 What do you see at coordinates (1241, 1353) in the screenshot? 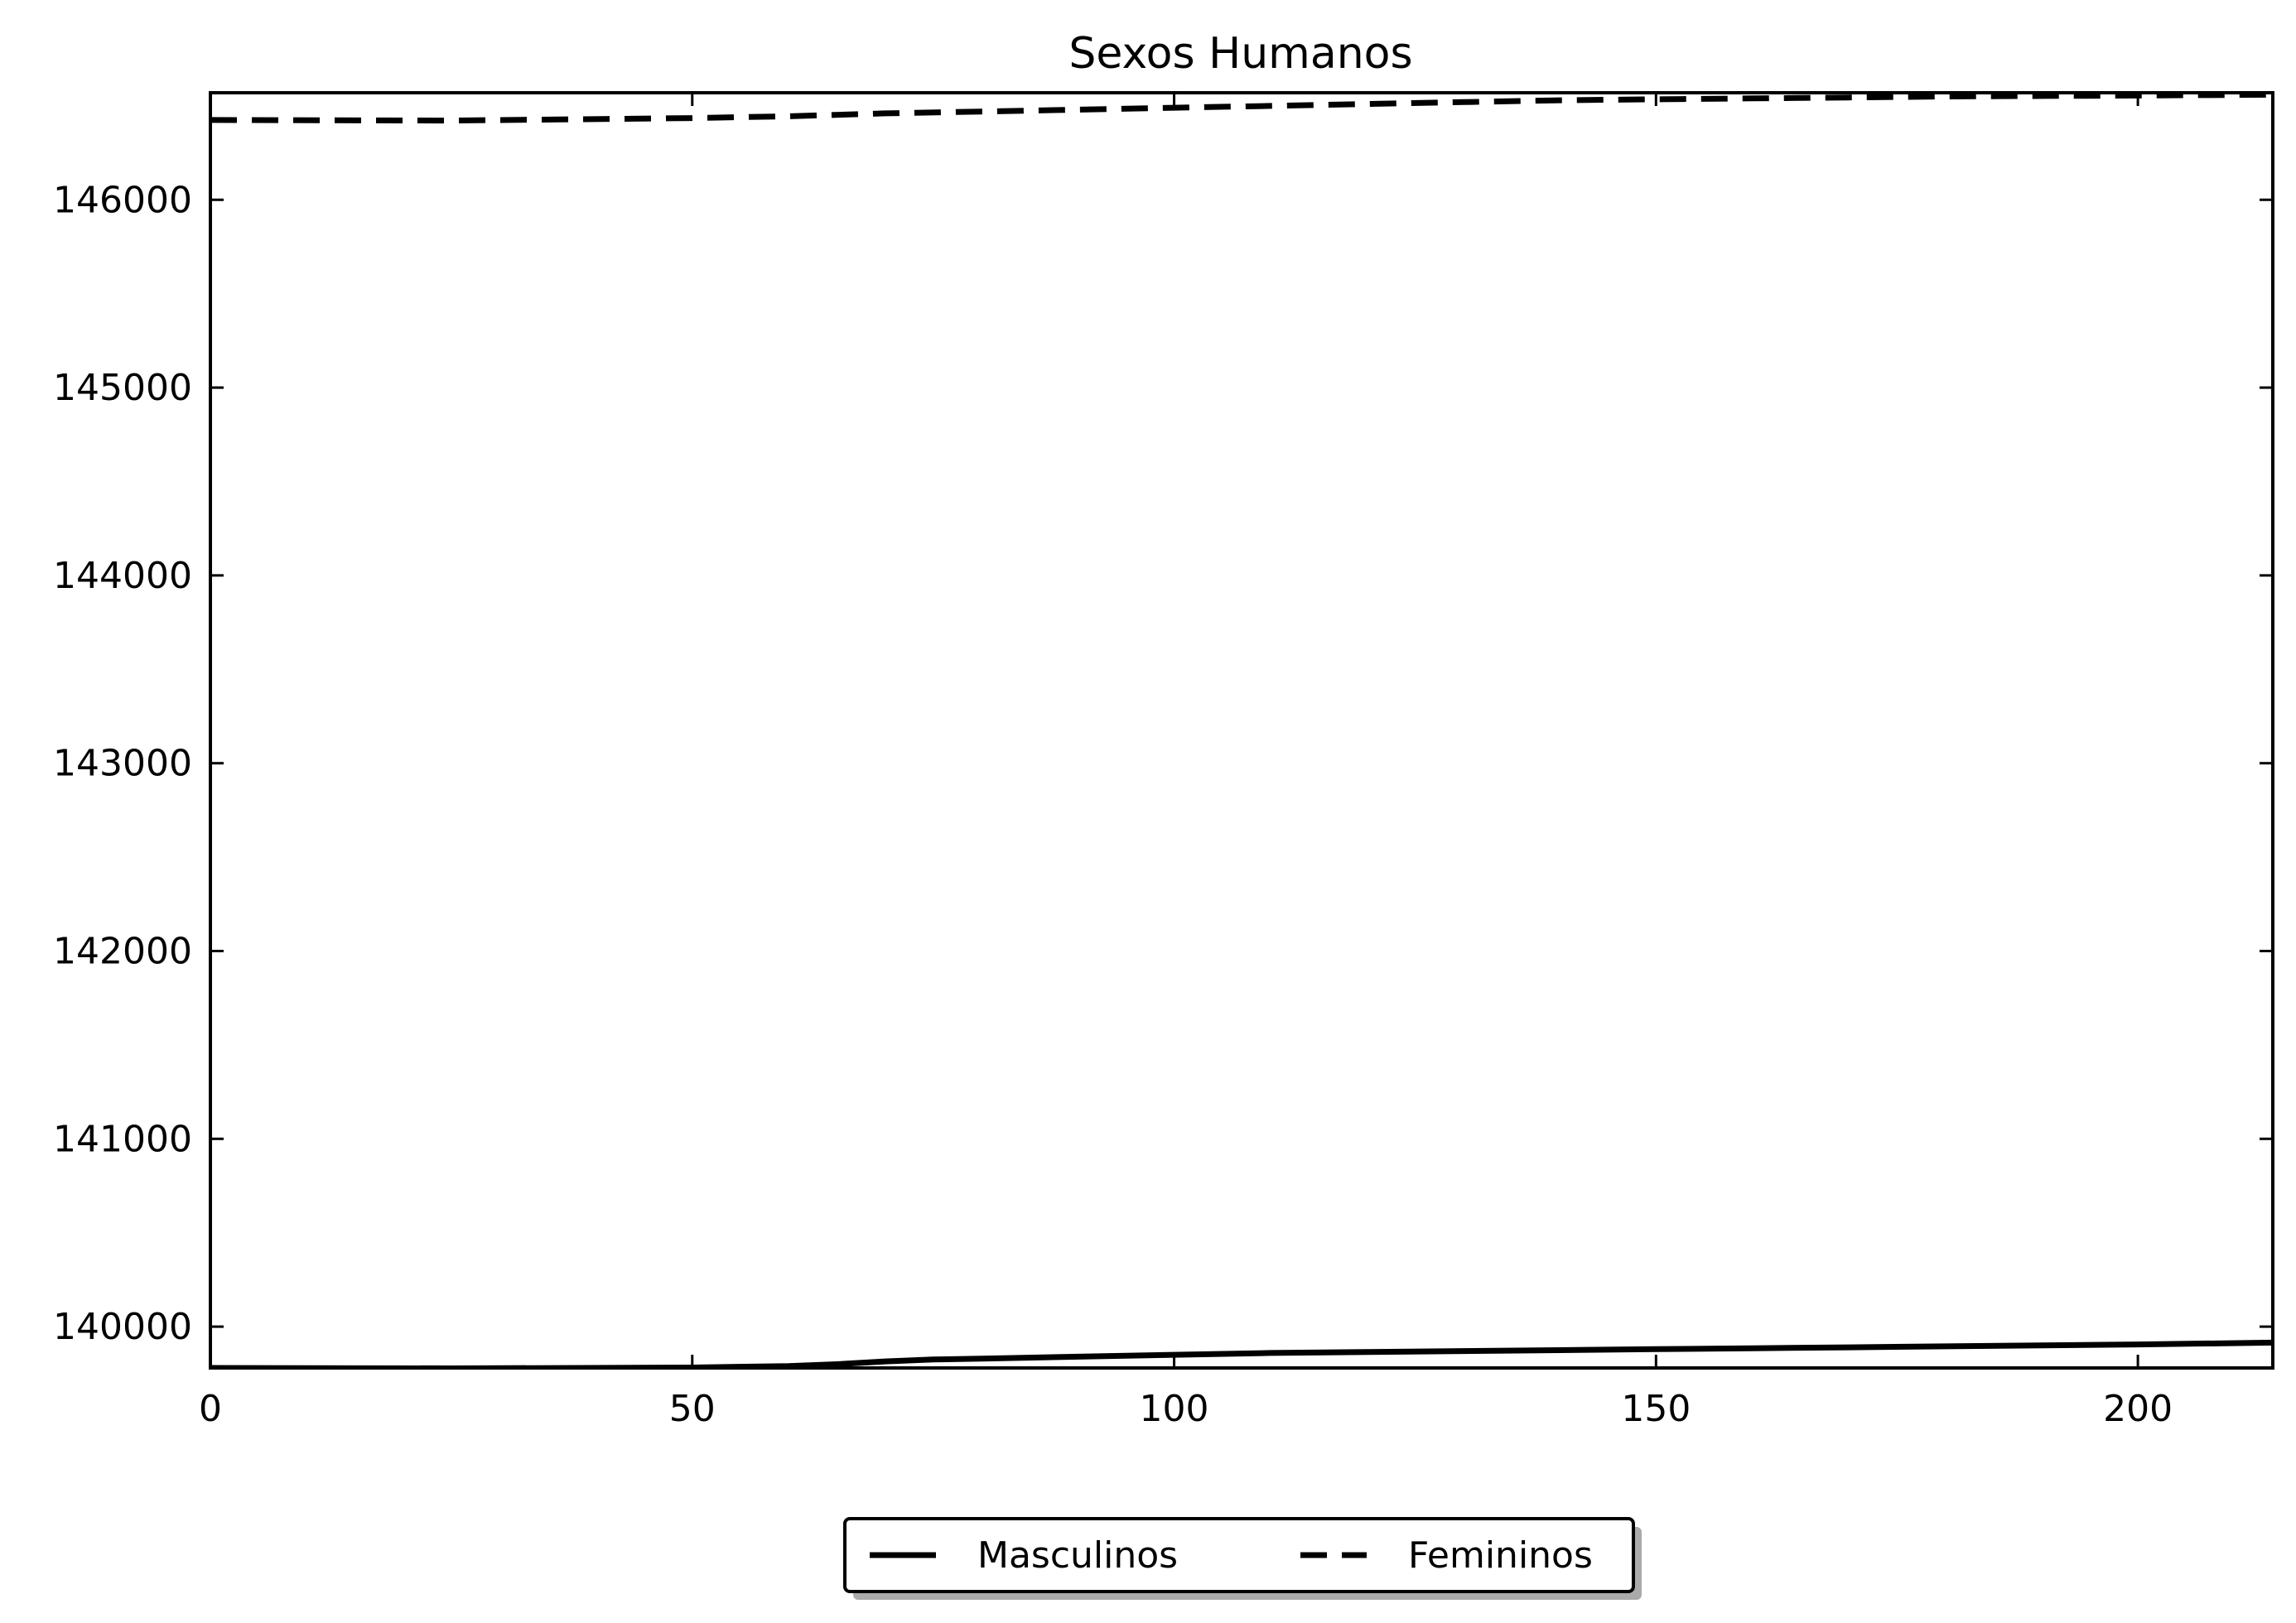
I see `series-line-masculinos` at bounding box center [1241, 1353].